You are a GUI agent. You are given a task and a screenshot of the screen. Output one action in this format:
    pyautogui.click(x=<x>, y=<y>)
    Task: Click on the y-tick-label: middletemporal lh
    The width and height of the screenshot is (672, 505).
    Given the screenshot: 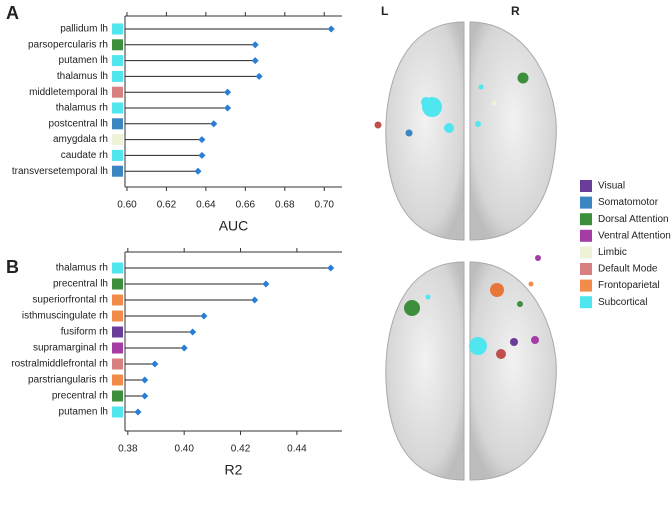 What is the action you would take?
    pyautogui.click(x=68, y=92)
    